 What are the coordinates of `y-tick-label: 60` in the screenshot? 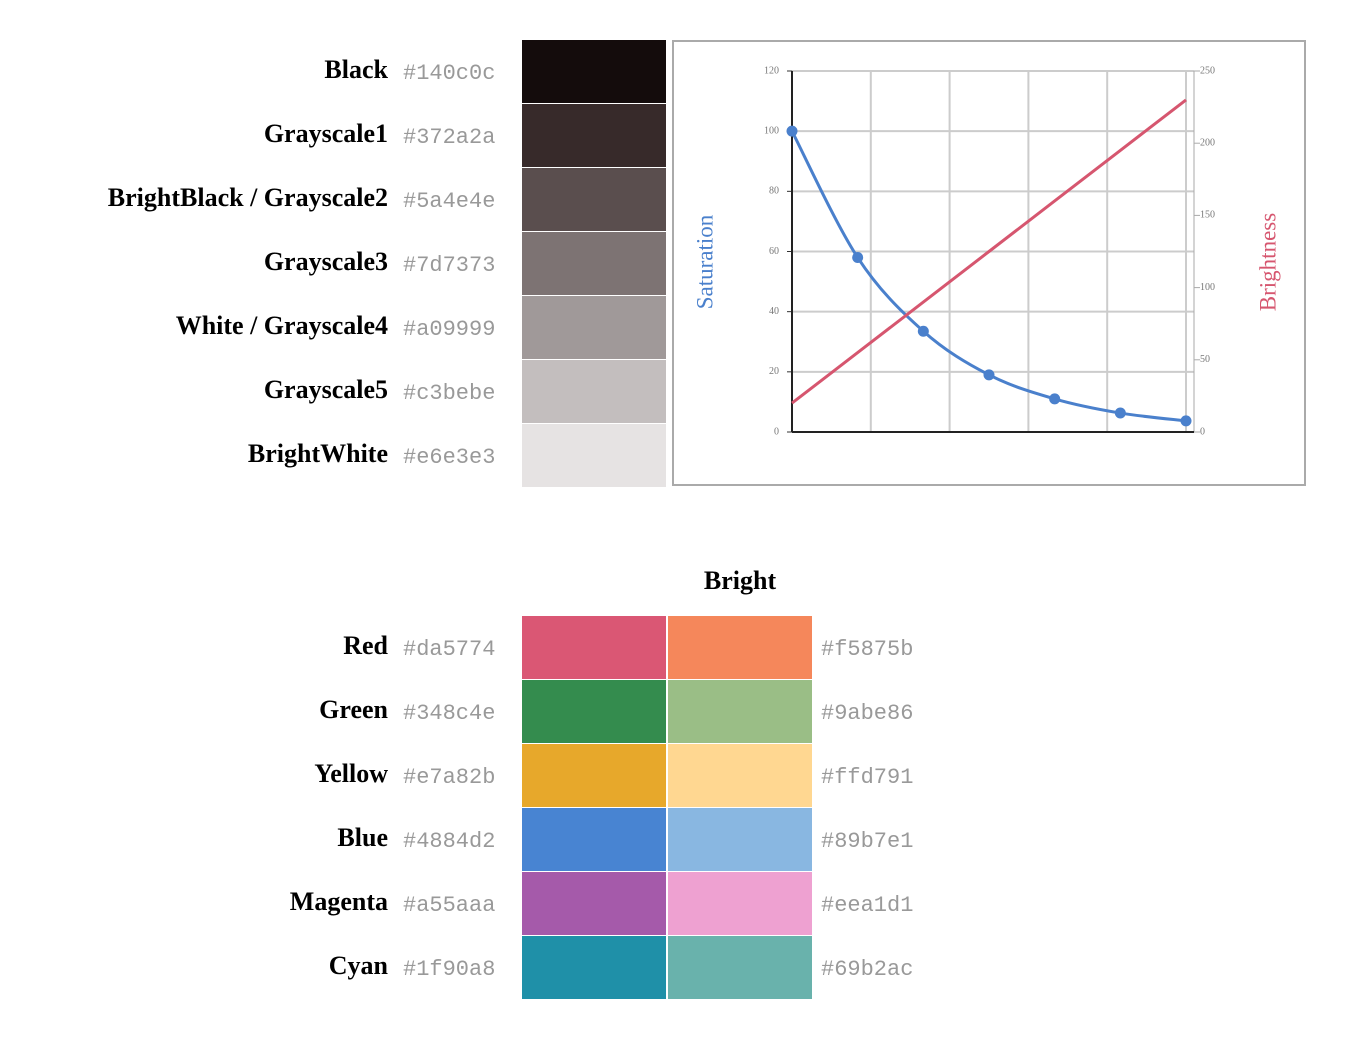 It's located at (774, 251).